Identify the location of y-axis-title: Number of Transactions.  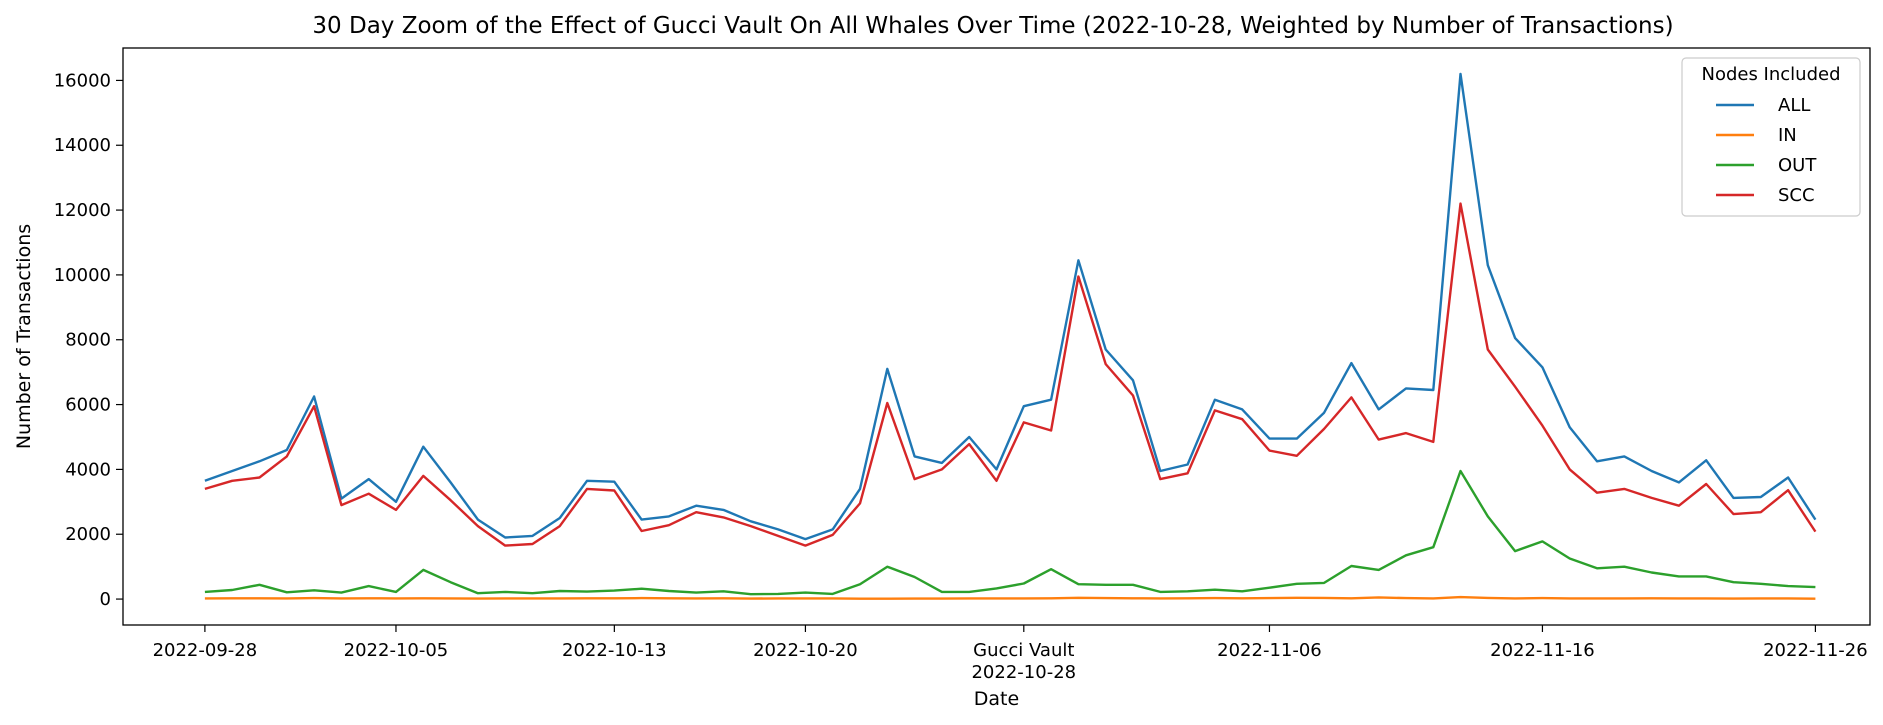
(24, 336).